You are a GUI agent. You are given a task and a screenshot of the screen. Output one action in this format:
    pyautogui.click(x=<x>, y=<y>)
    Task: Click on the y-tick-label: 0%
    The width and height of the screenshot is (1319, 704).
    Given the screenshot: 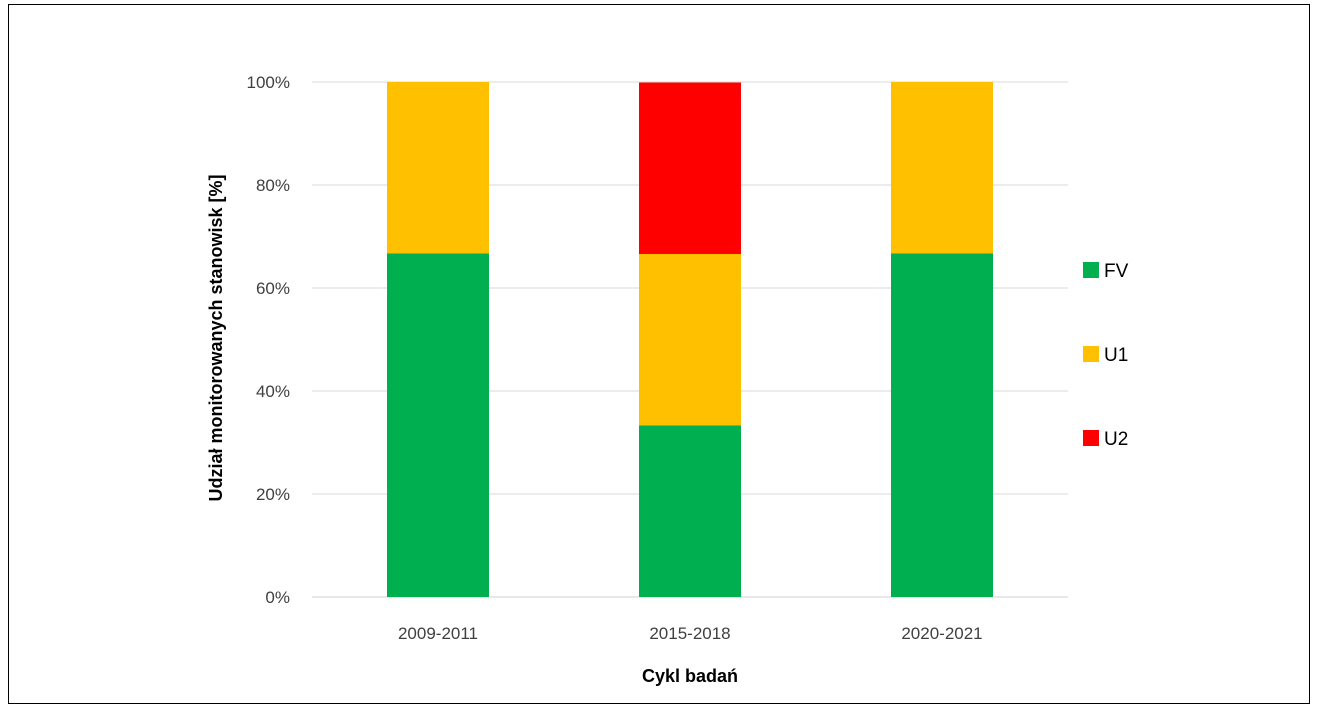 What is the action you would take?
    pyautogui.click(x=277, y=597)
    